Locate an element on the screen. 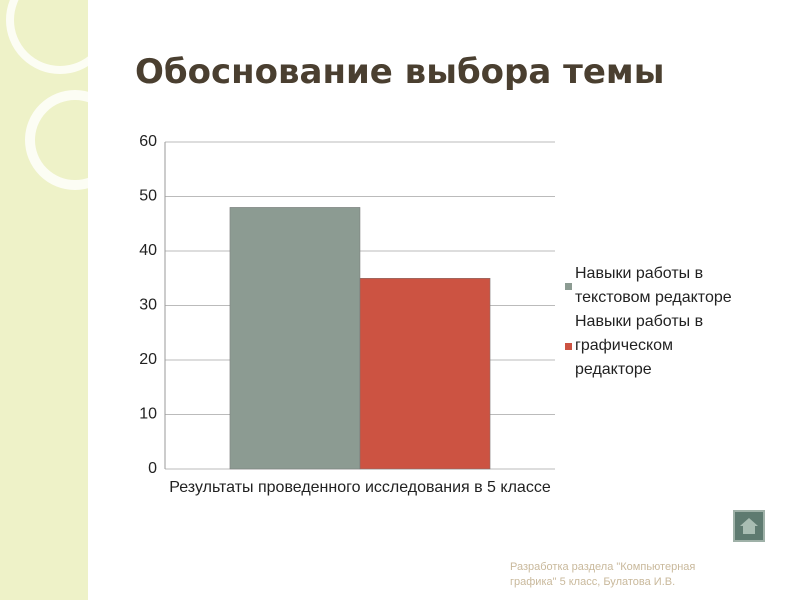 The height and width of the screenshot is (600, 800). side-strip is located at coordinates (44, 300).